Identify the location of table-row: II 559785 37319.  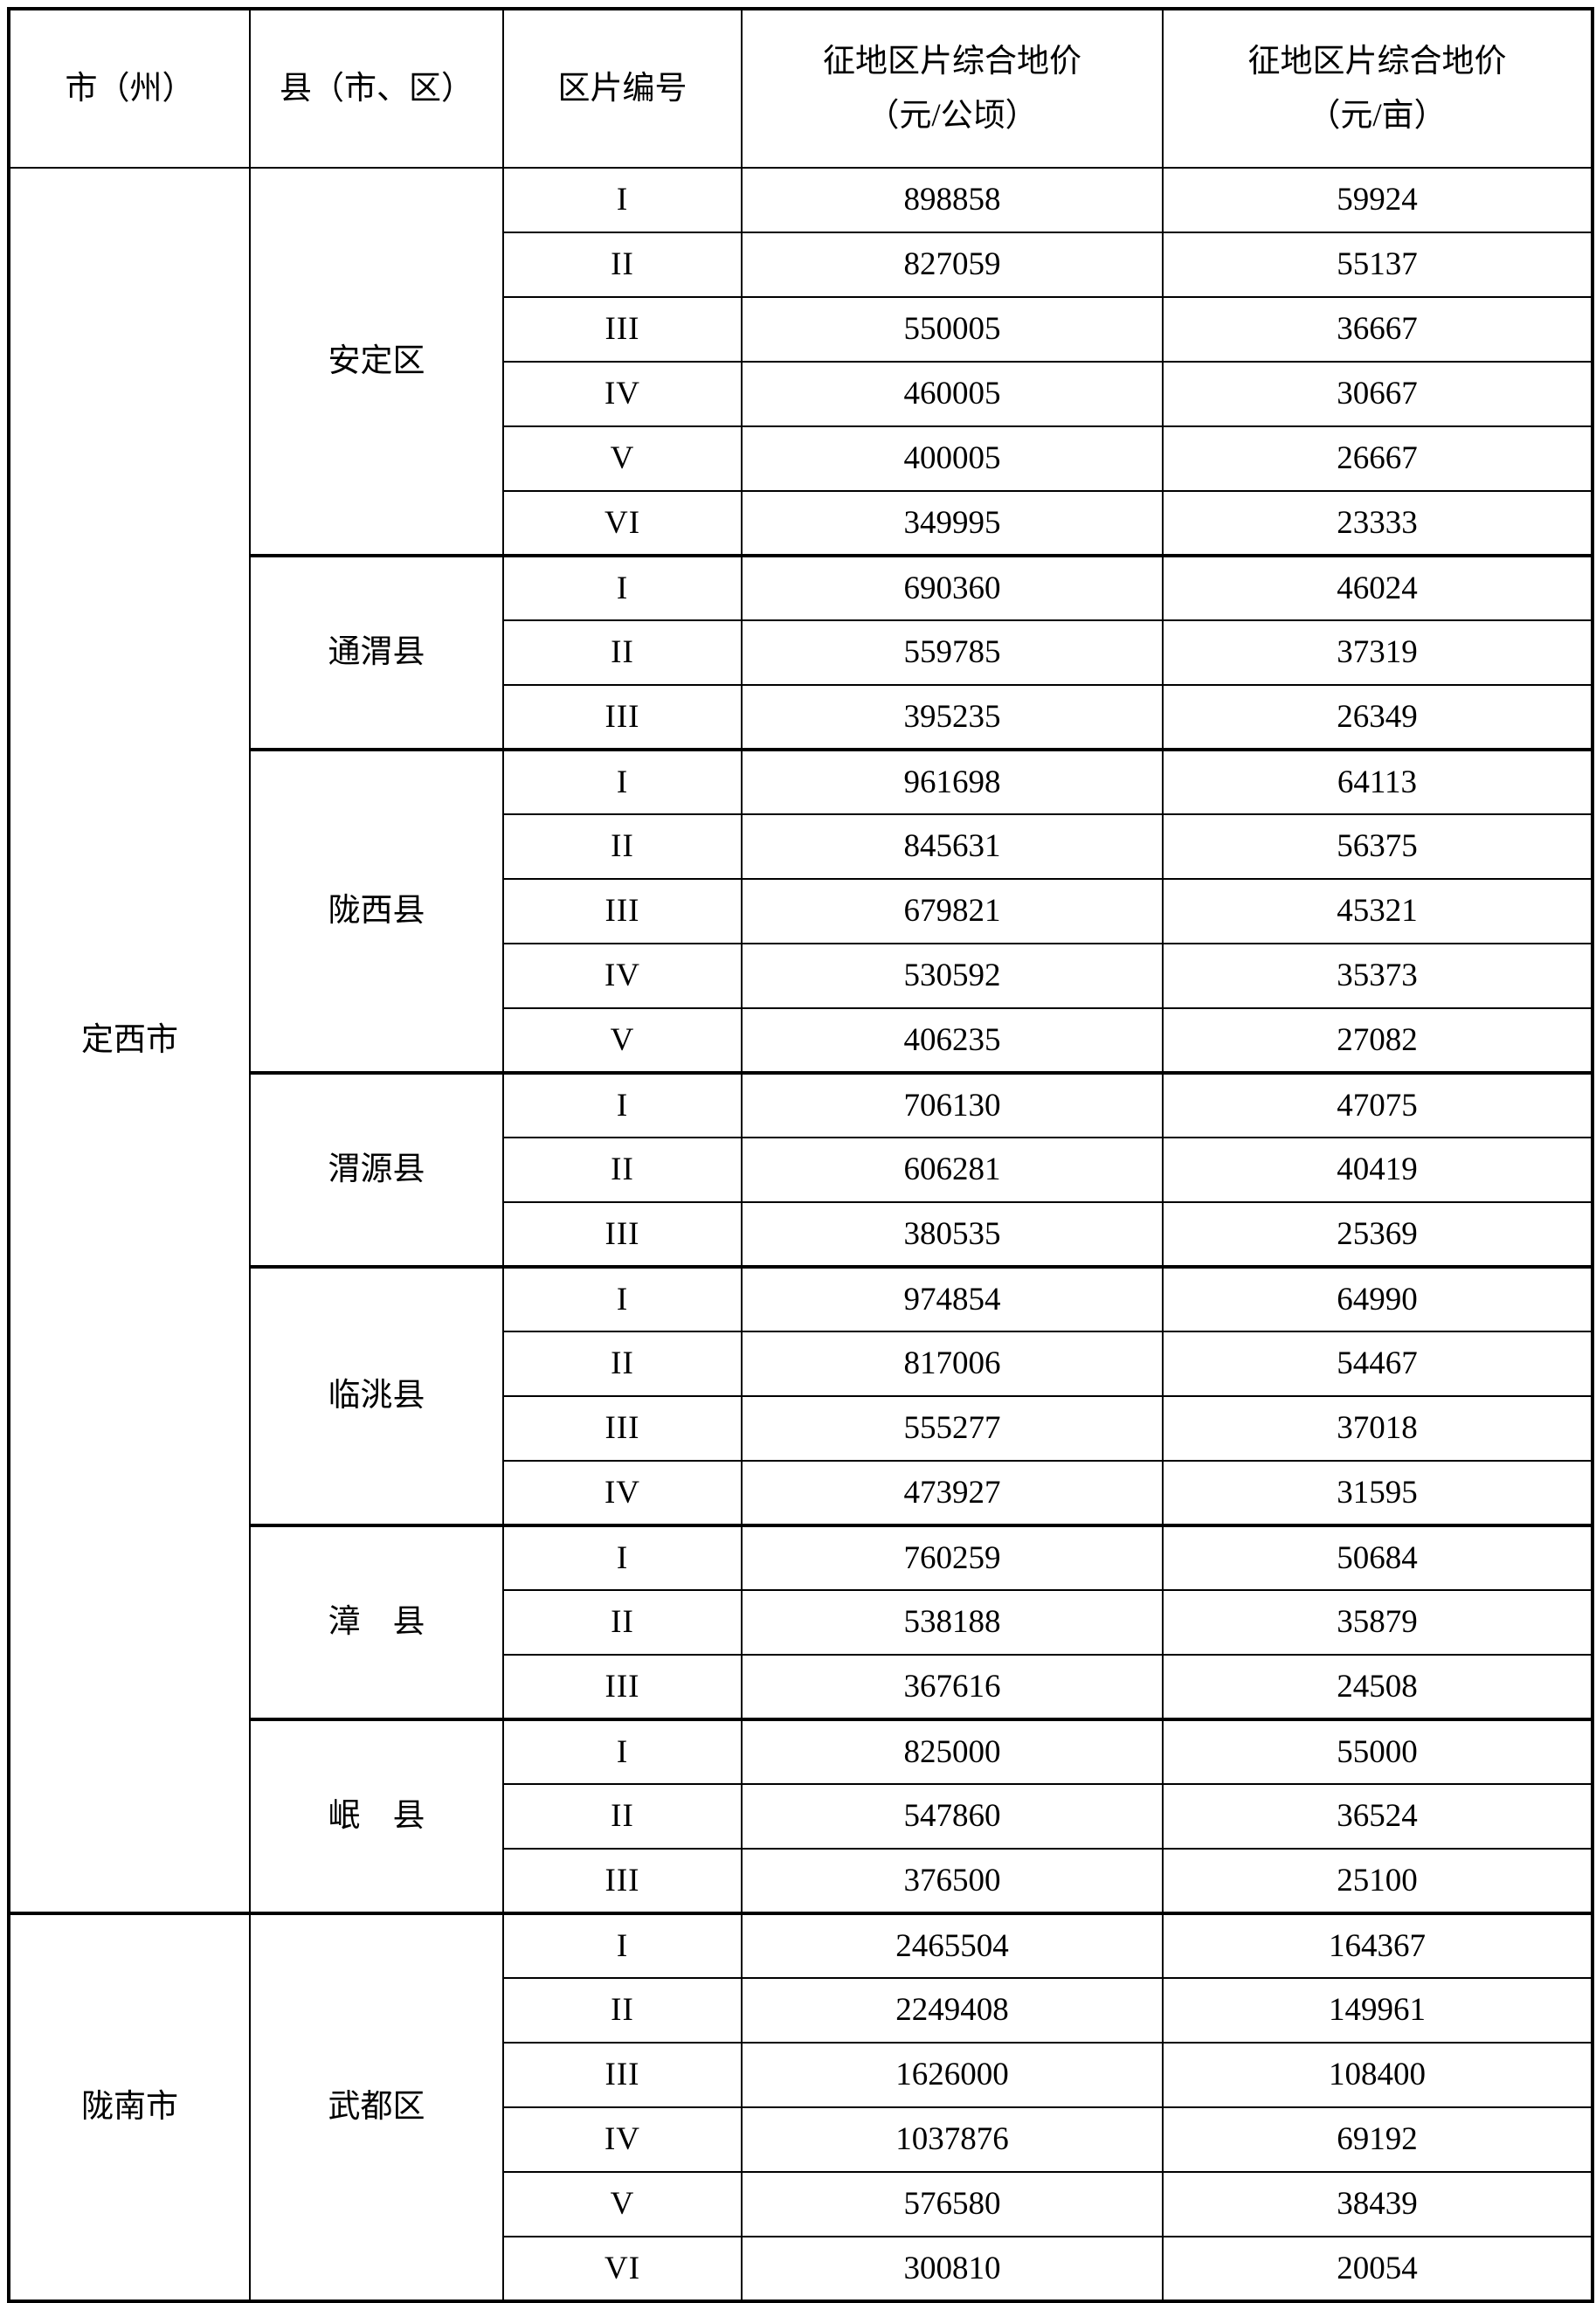
(801, 652).